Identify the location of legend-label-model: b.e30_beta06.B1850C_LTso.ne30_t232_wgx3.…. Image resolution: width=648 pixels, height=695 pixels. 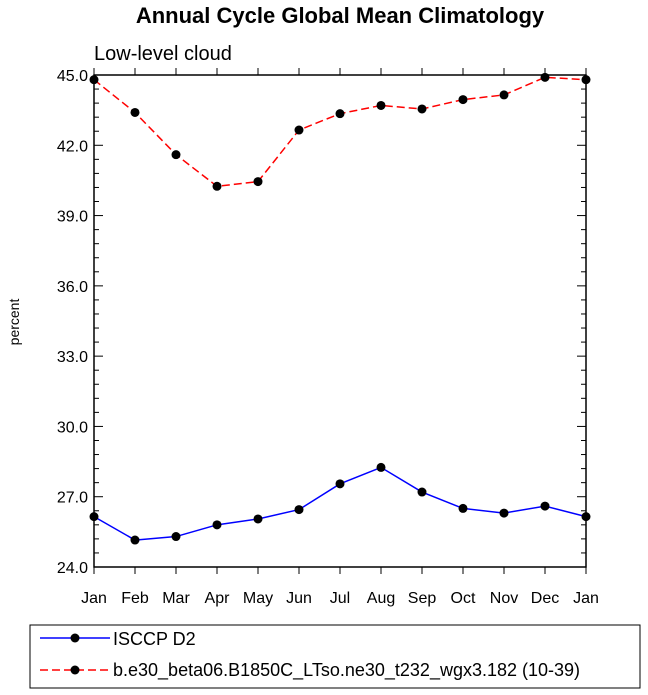
(346, 670).